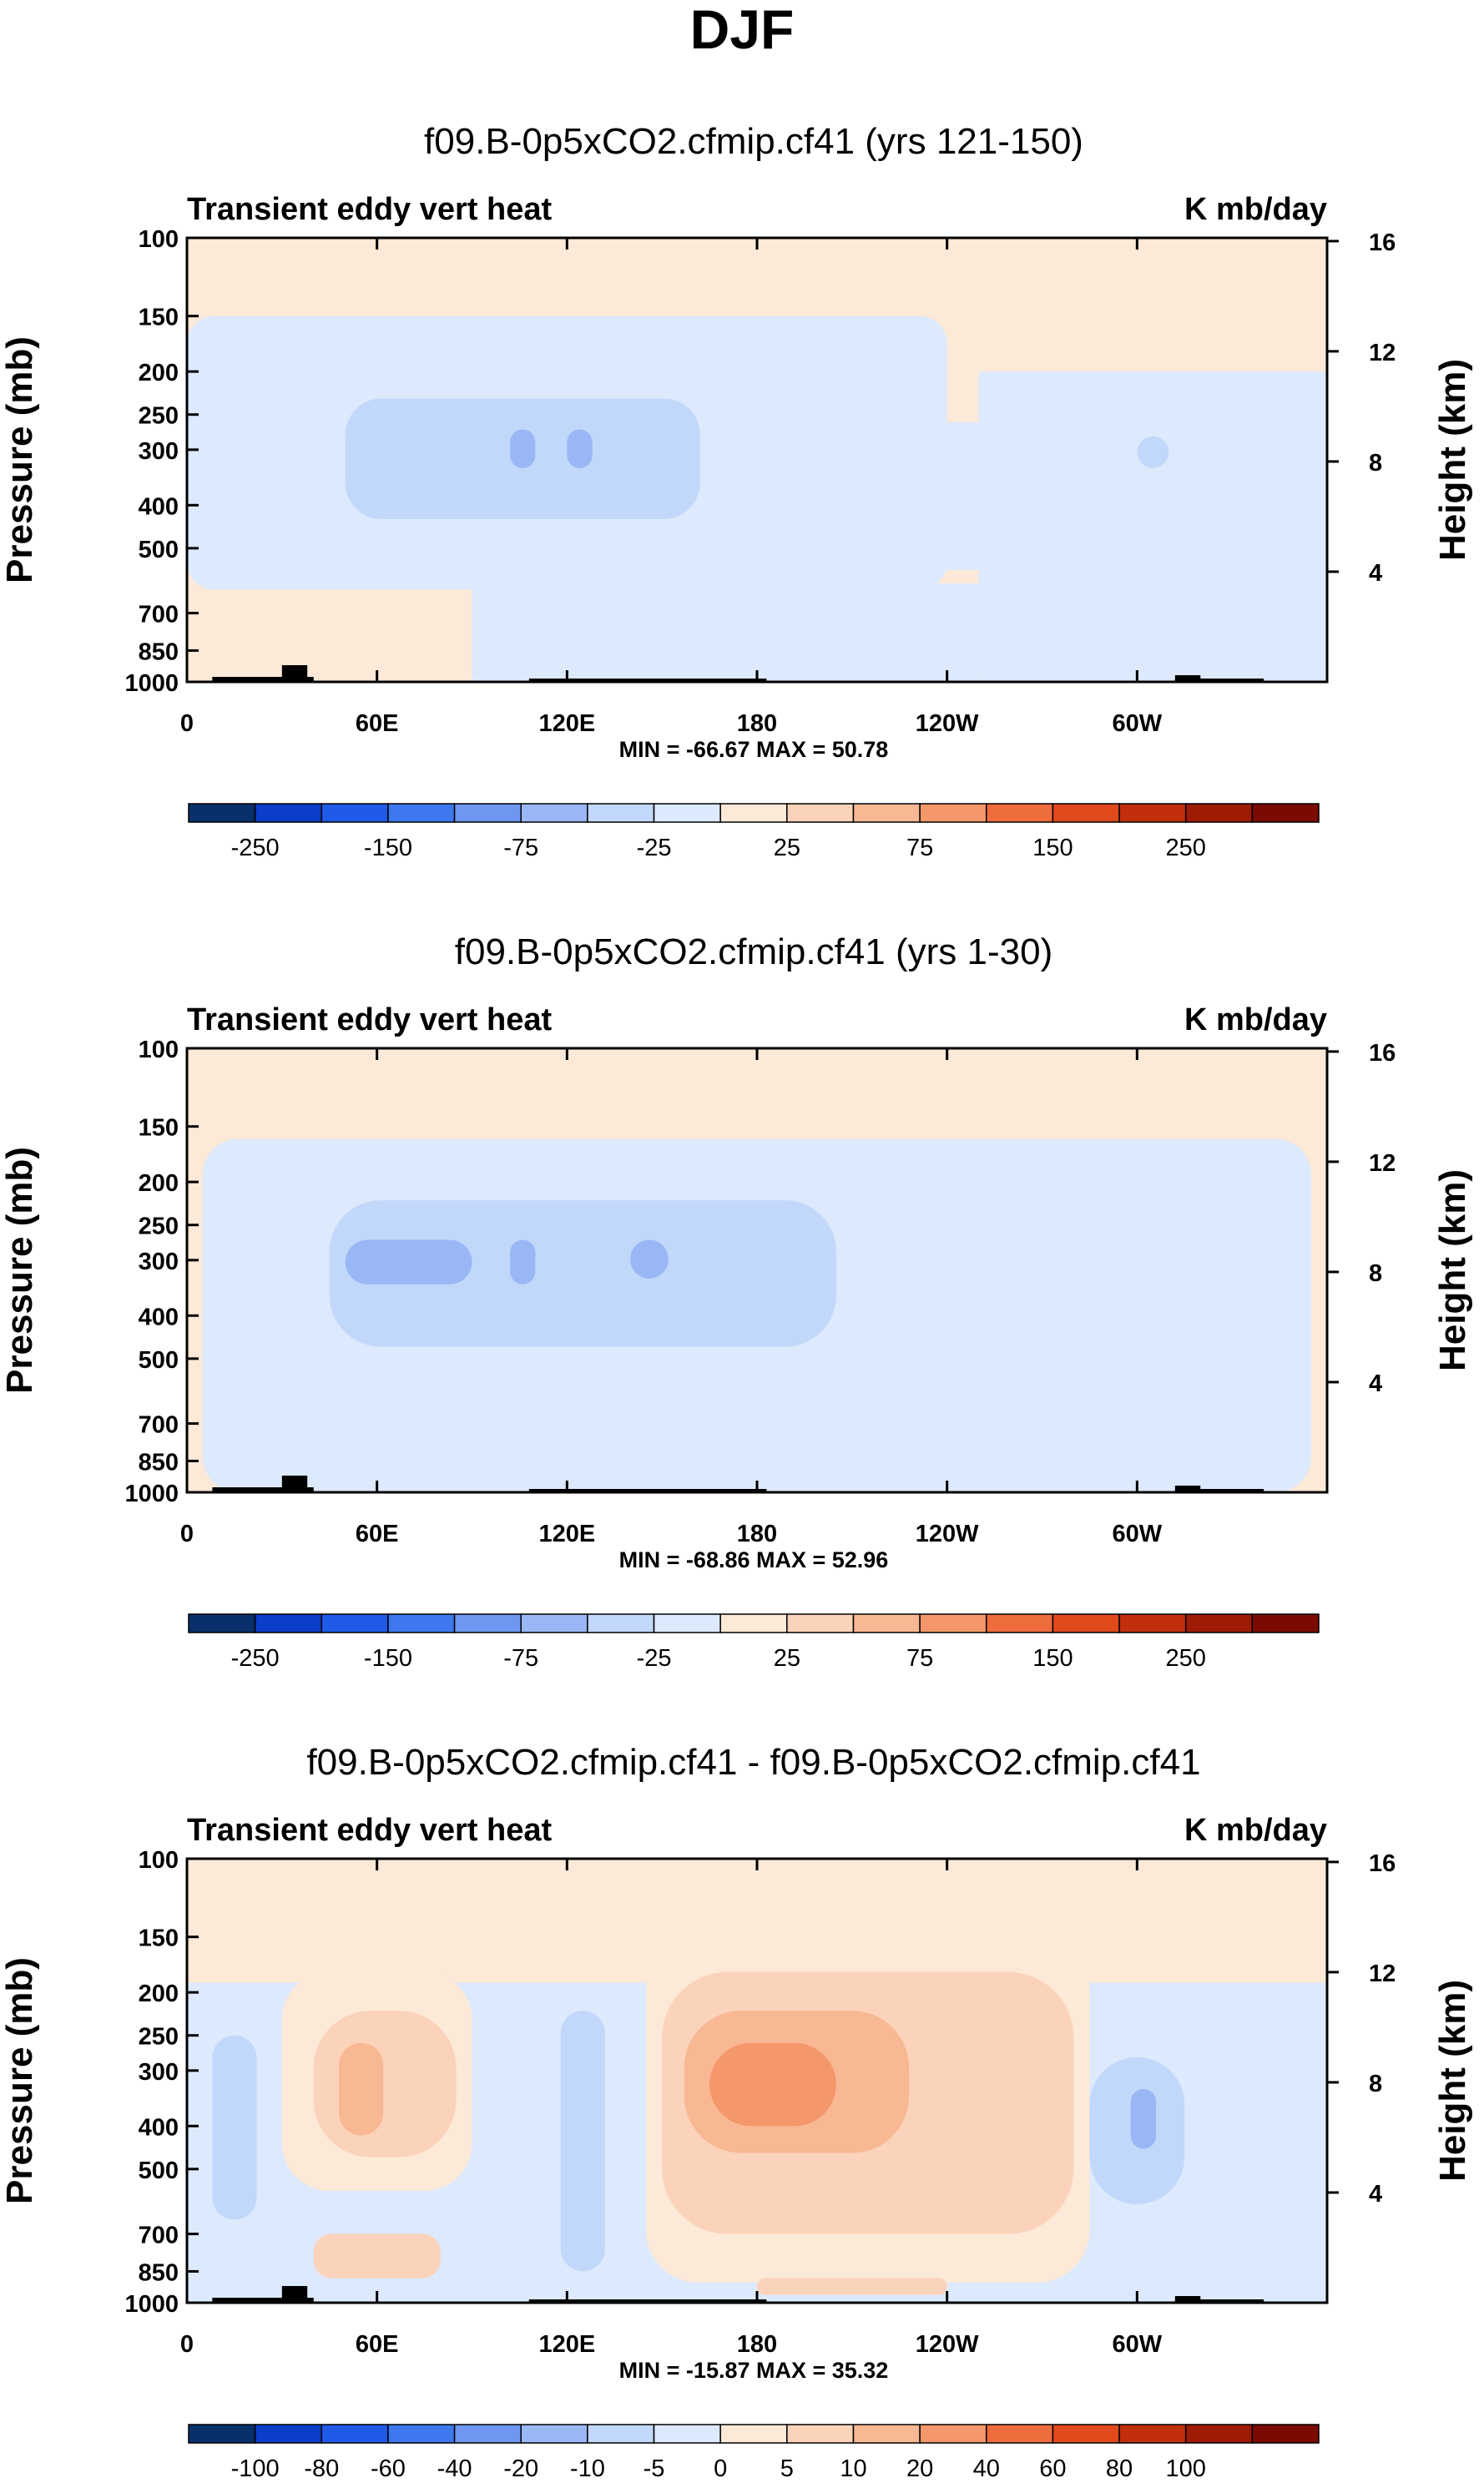 This screenshot has width=1484, height=2483. What do you see at coordinates (1375, 2084) in the screenshot?
I see `y-right-tick-label: 8` at bounding box center [1375, 2084].